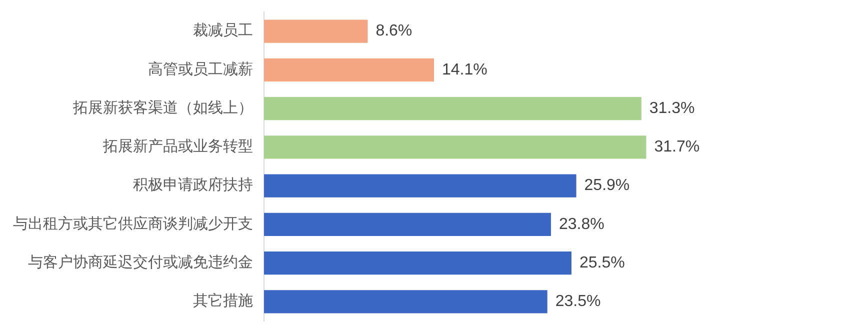 This screenshot has height=333, width=866. I want to click on y-tick-label: 其它措施, so click(223, 301).